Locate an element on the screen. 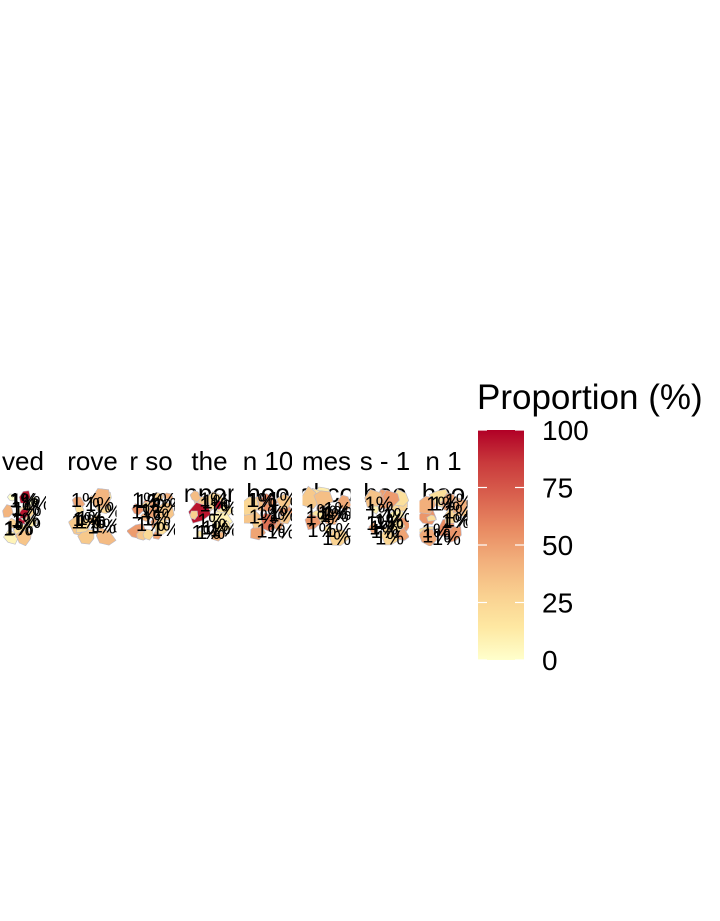  legend-tick-label: 25 is located at coordinates (557, 603).